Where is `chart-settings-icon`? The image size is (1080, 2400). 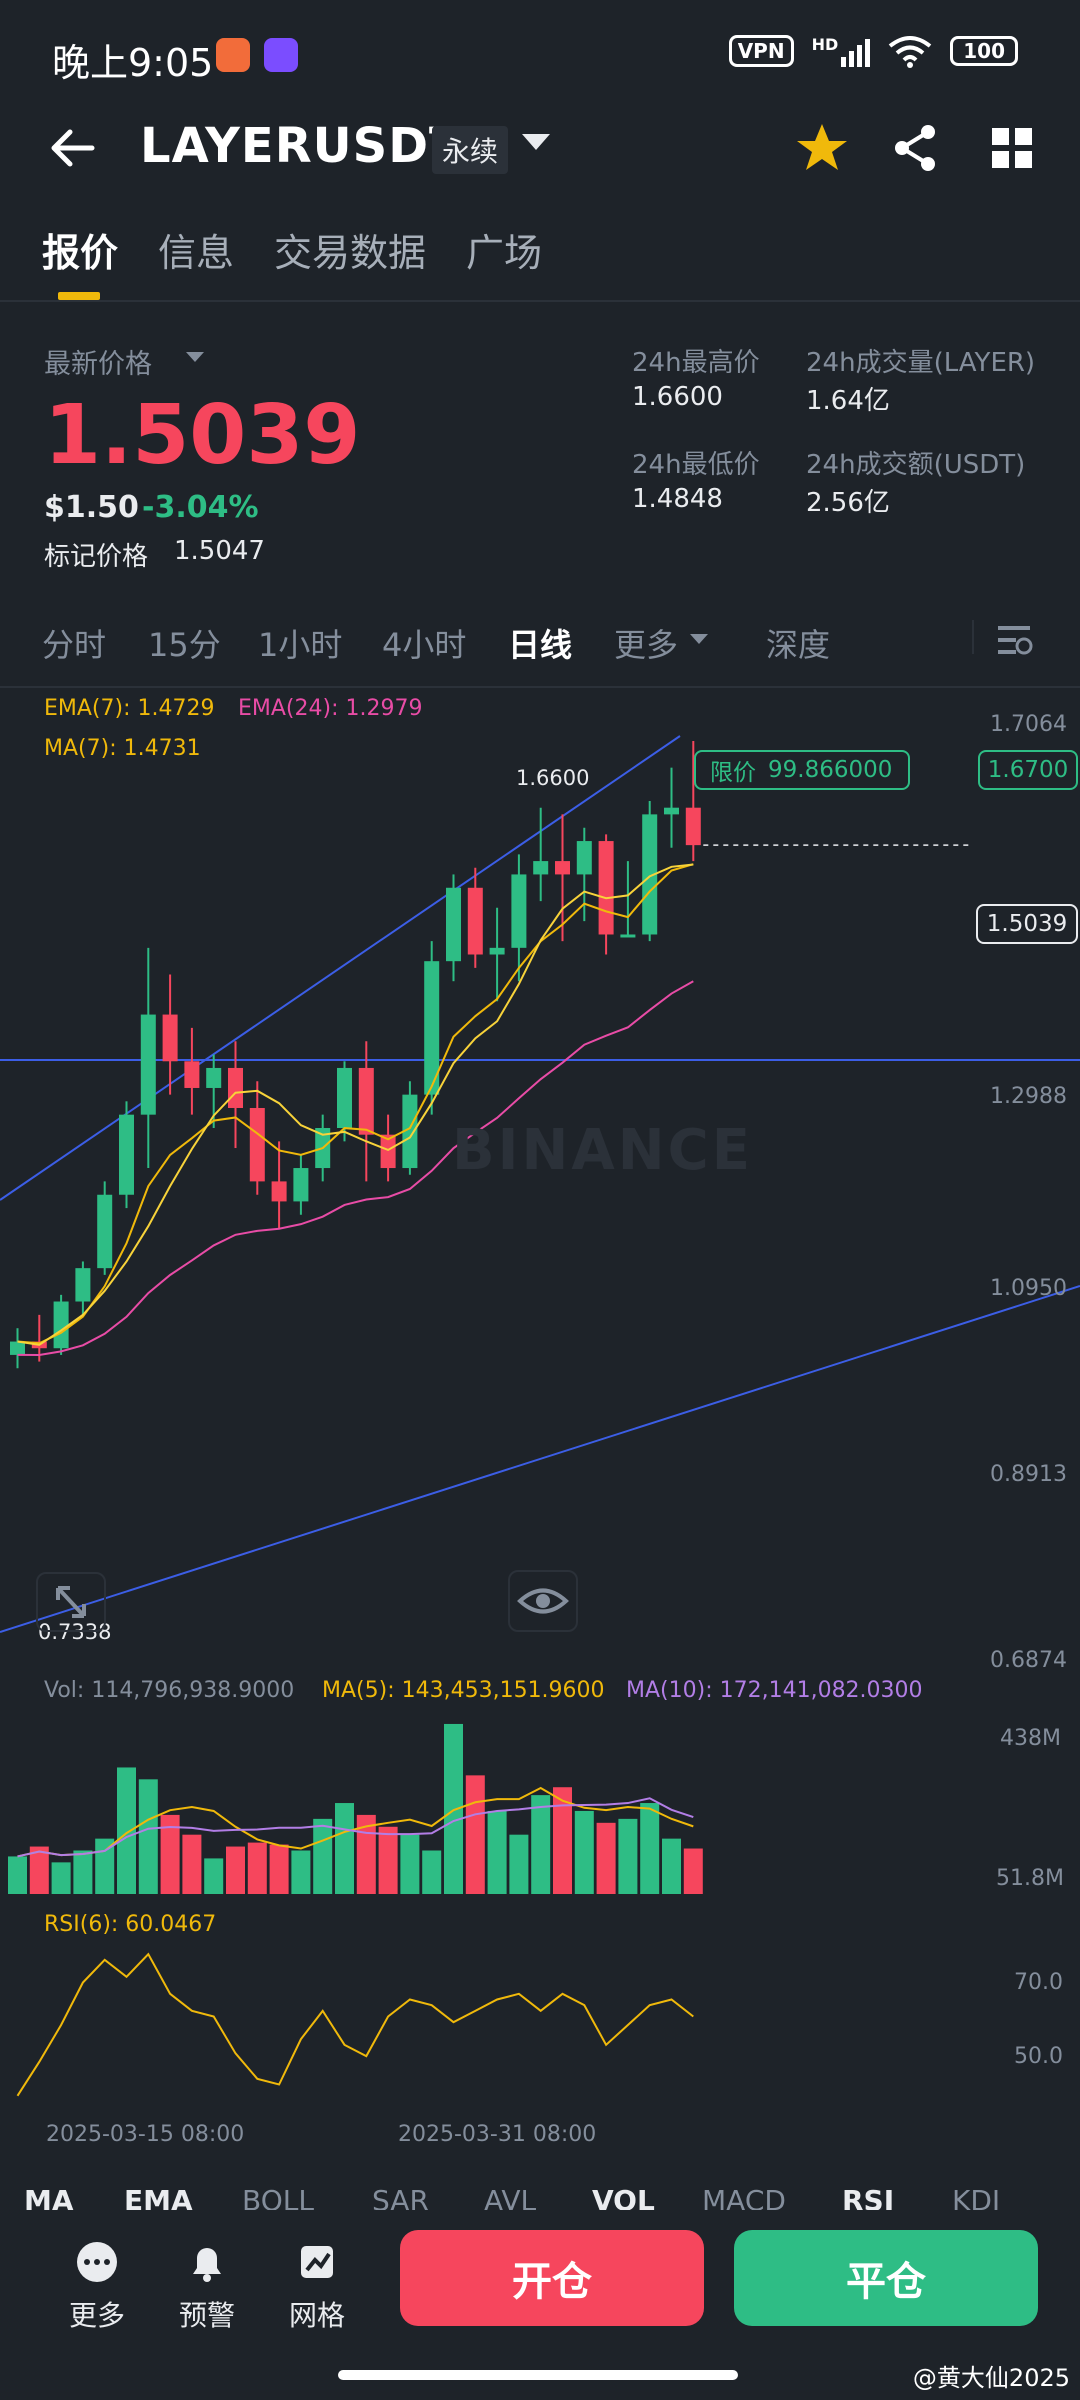 chart-settings-icon is located at coordinates (1014, 640).